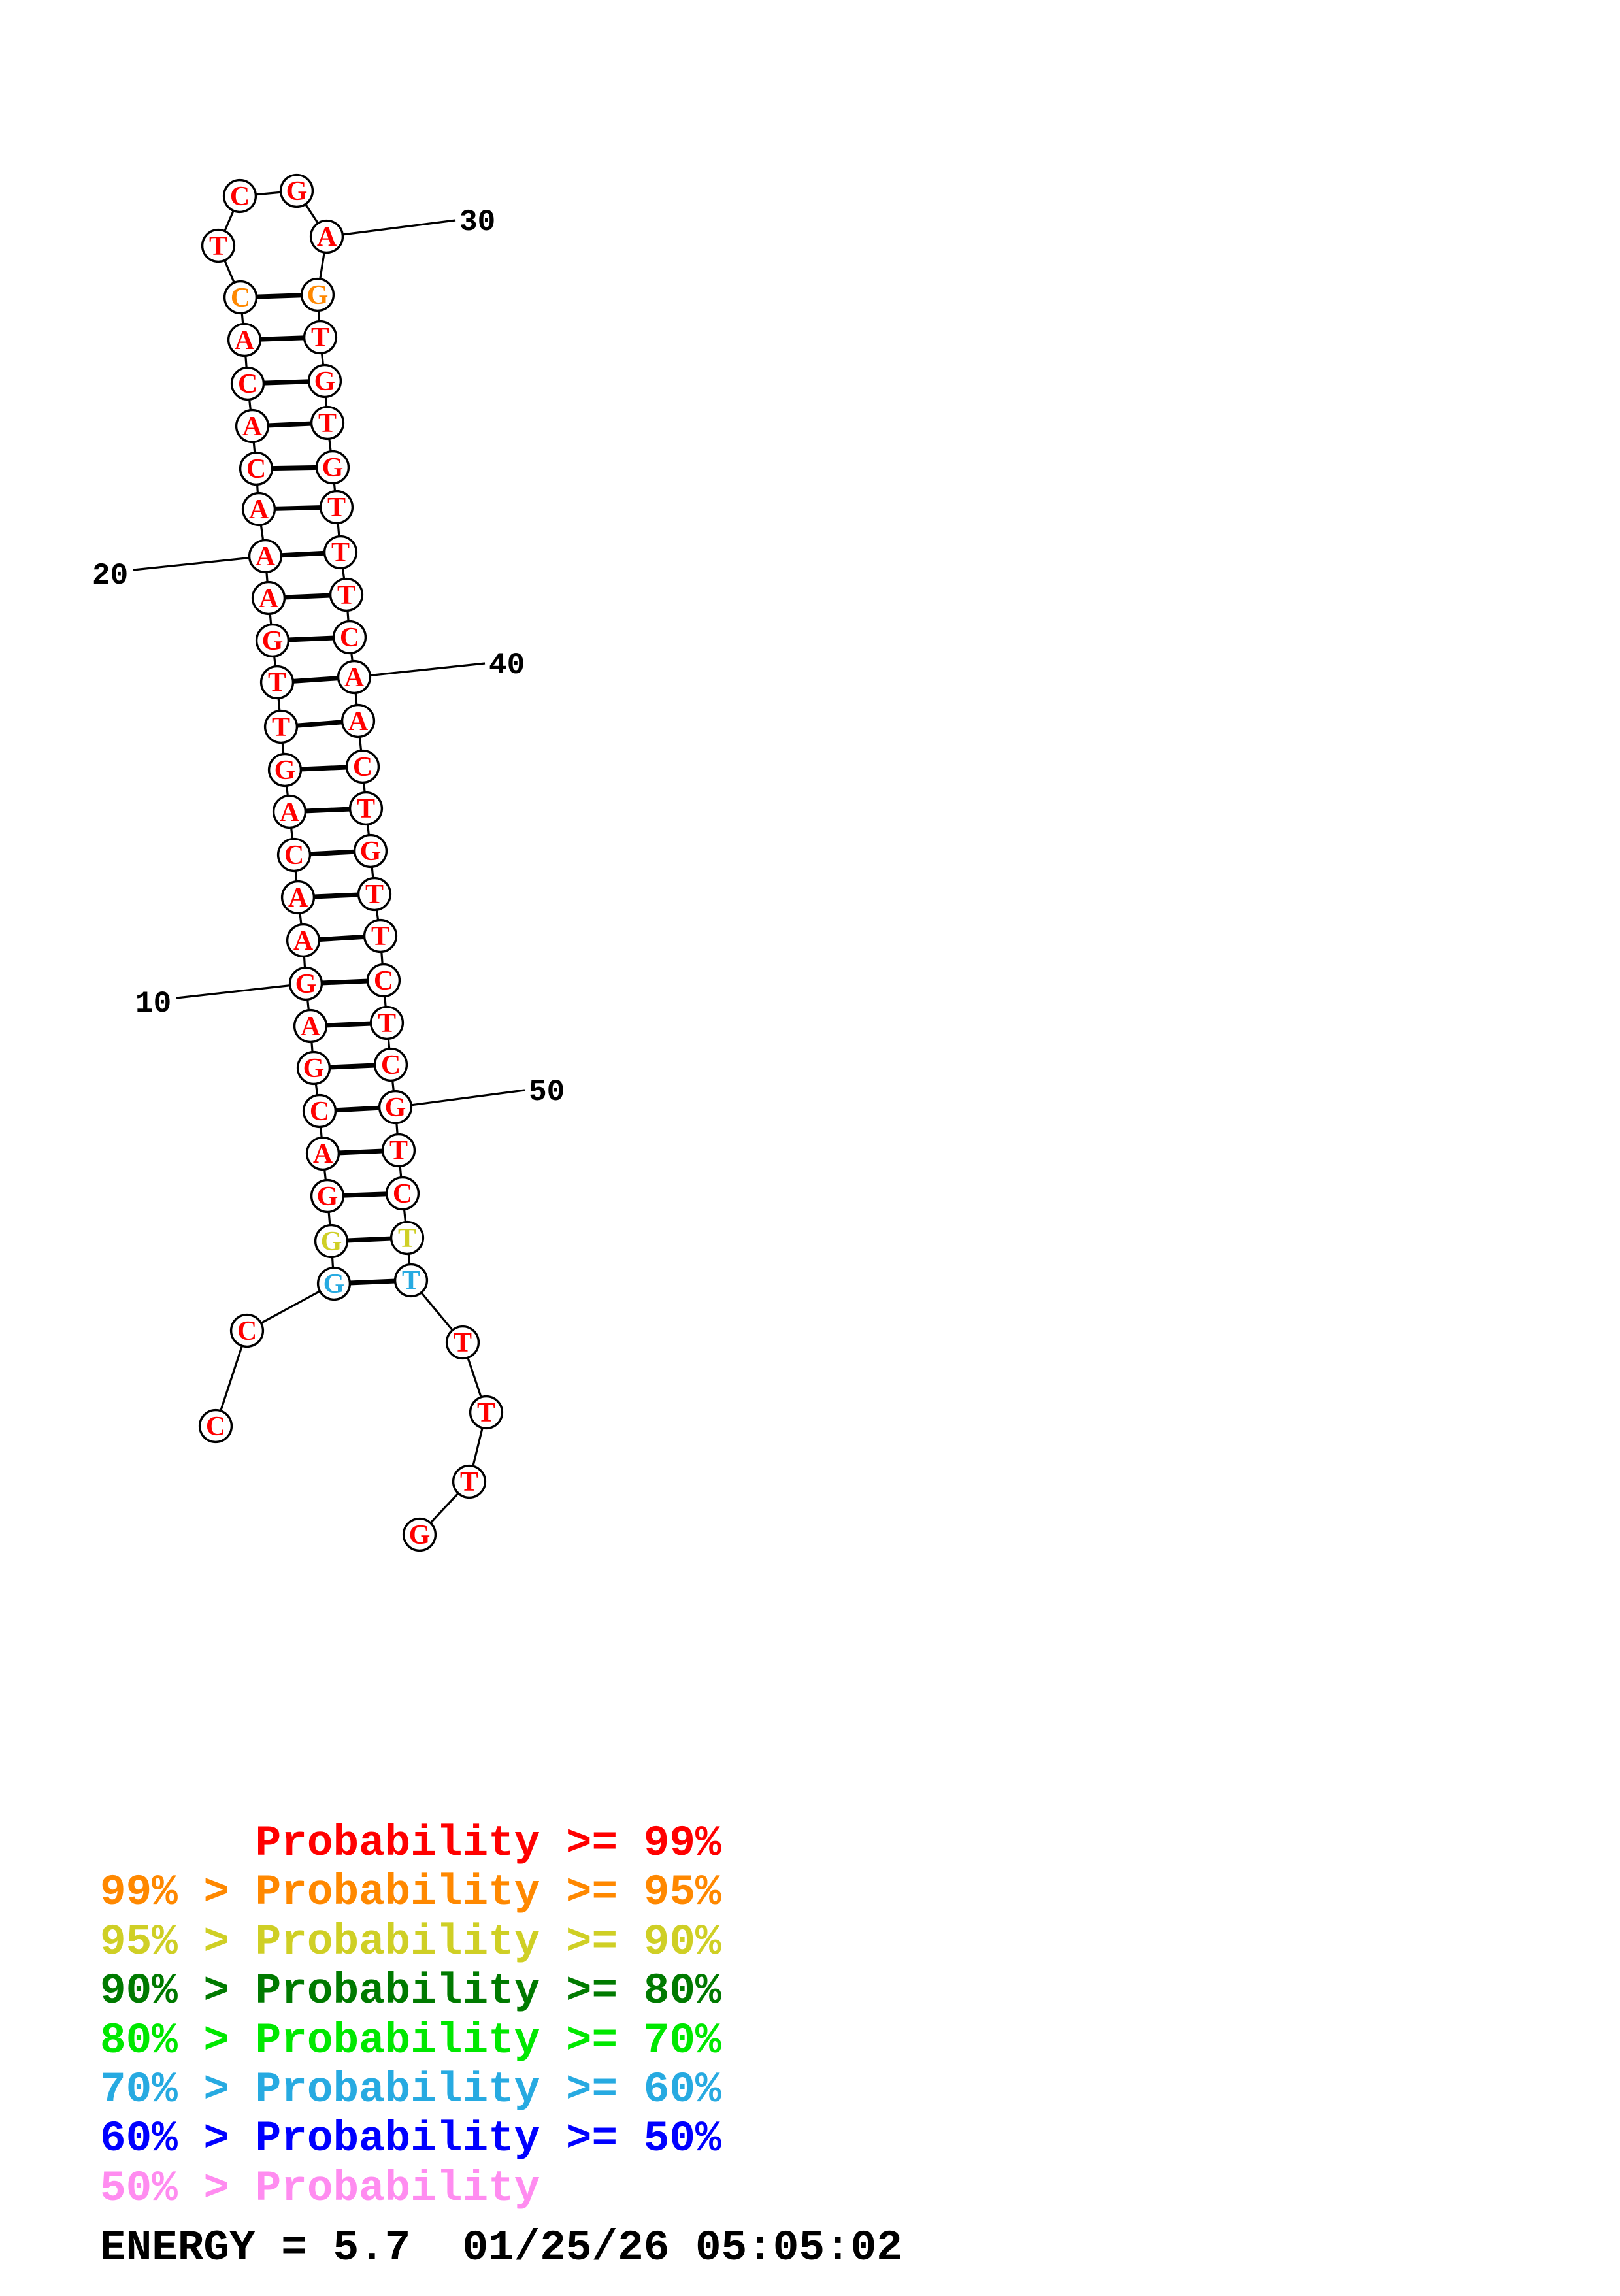 This screenshot has width=1620, height=2296. Describe the element at coordinates (153, 1004) in the screenshot. I see `svg-text: 10` at that location.